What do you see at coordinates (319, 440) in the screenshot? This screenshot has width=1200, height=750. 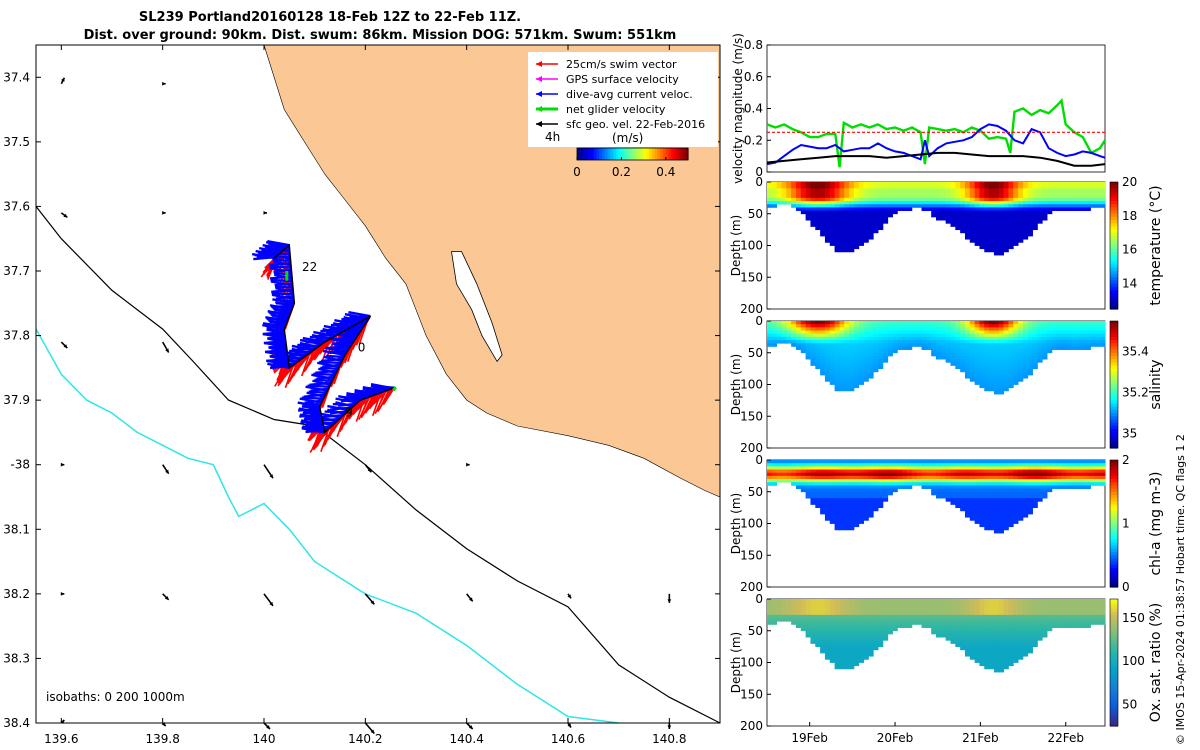 I see `swim-vector` at bounding box center [319, 440].